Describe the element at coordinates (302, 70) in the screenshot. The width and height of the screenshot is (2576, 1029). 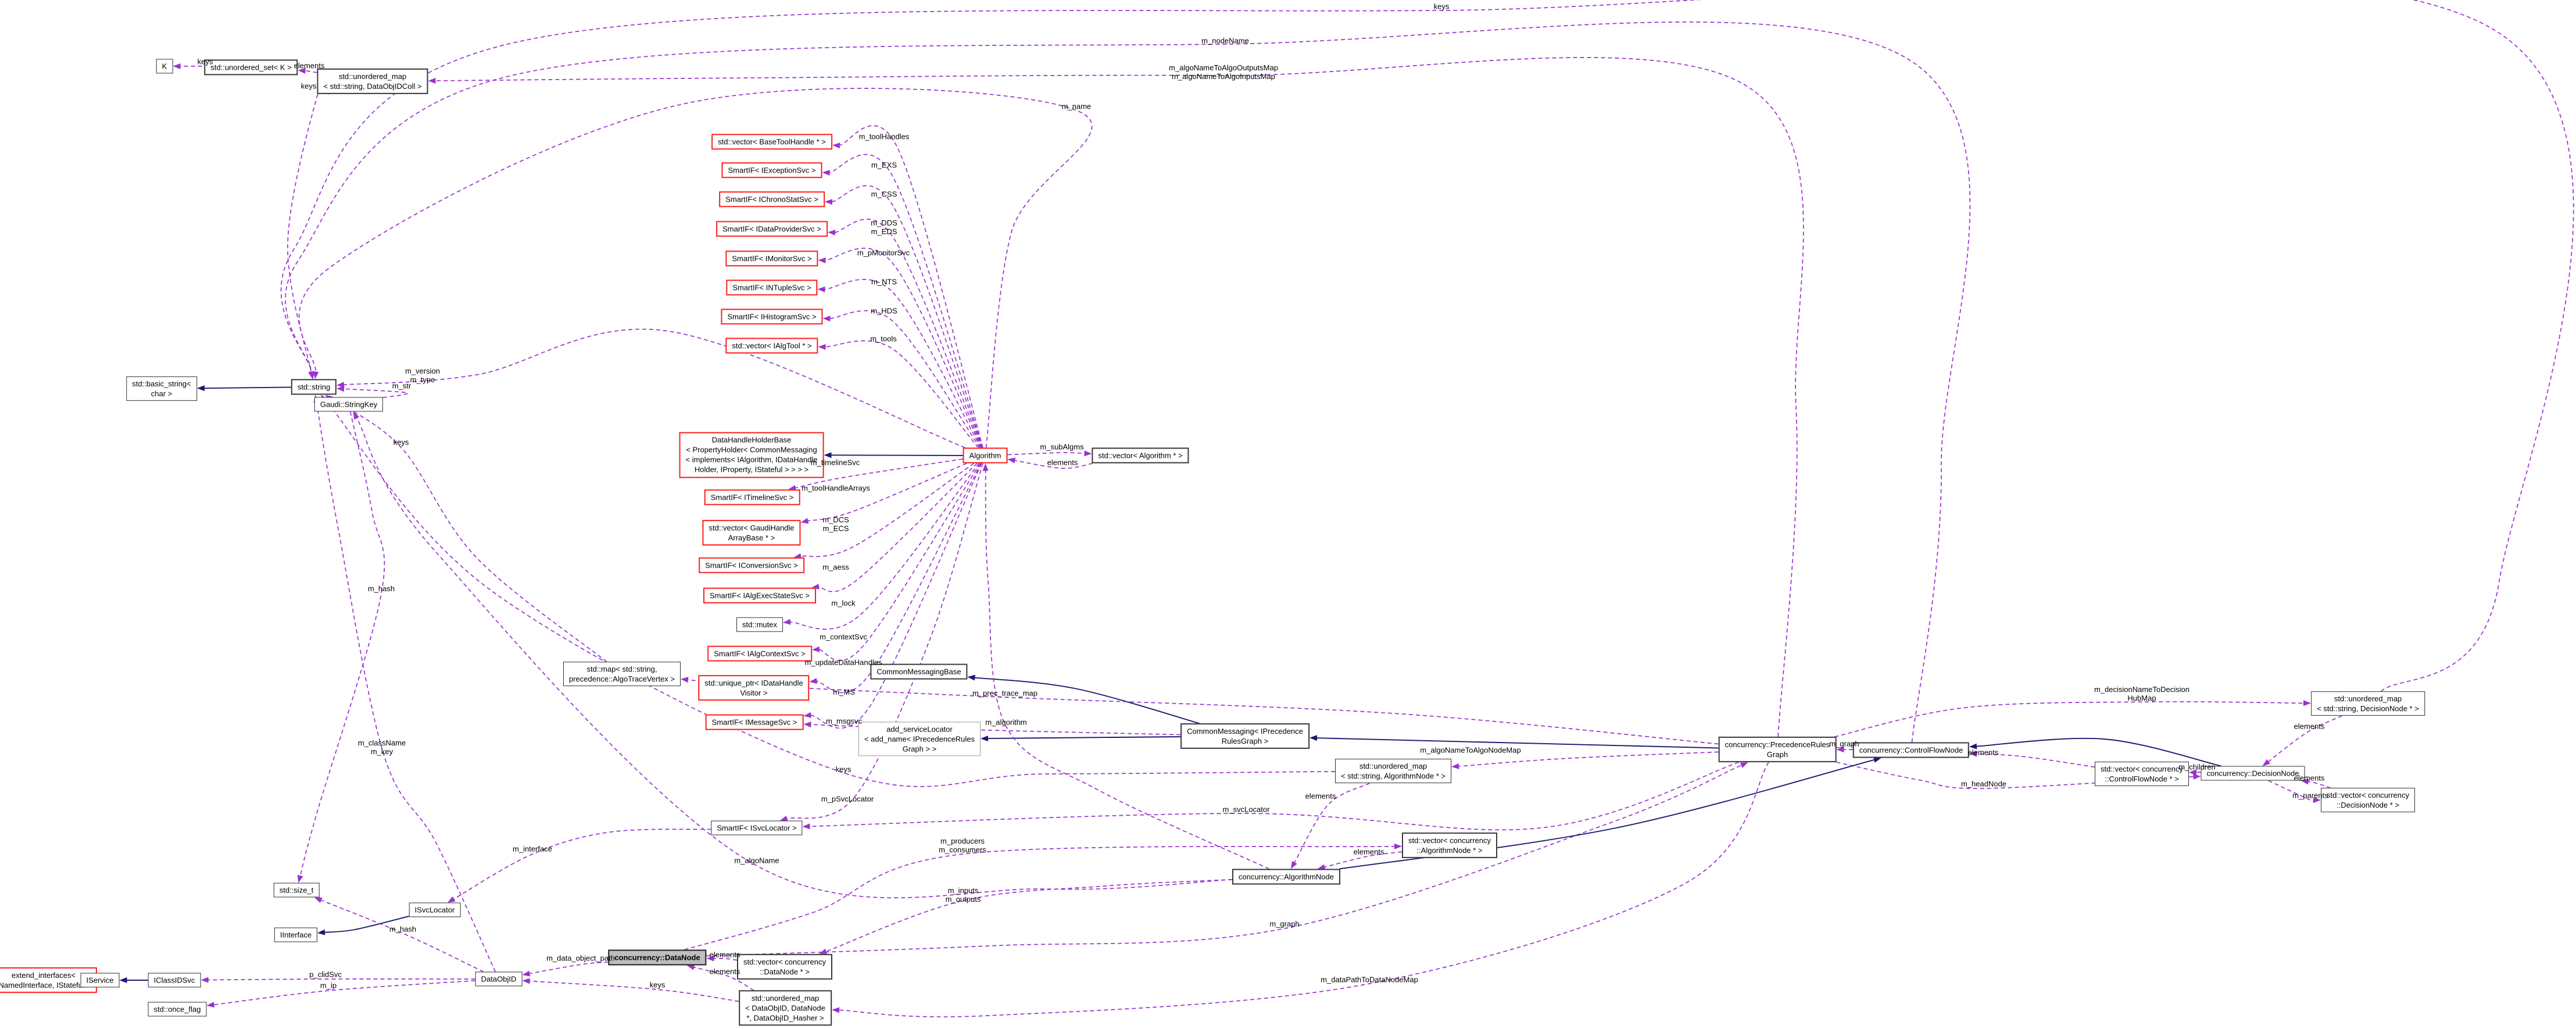
I see `arrowhead-map_str_dataobjidcoll-to-set_k` at that location.